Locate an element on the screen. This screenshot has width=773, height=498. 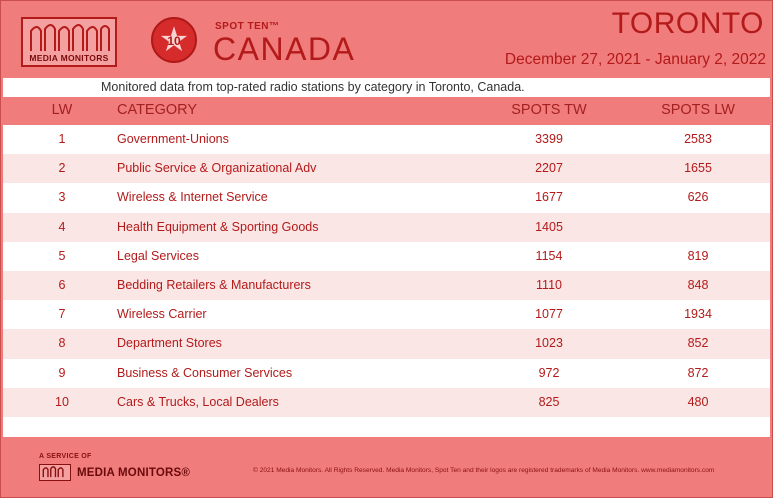
cell-spots-lw: 1934 is located at coordinates (698, 314).